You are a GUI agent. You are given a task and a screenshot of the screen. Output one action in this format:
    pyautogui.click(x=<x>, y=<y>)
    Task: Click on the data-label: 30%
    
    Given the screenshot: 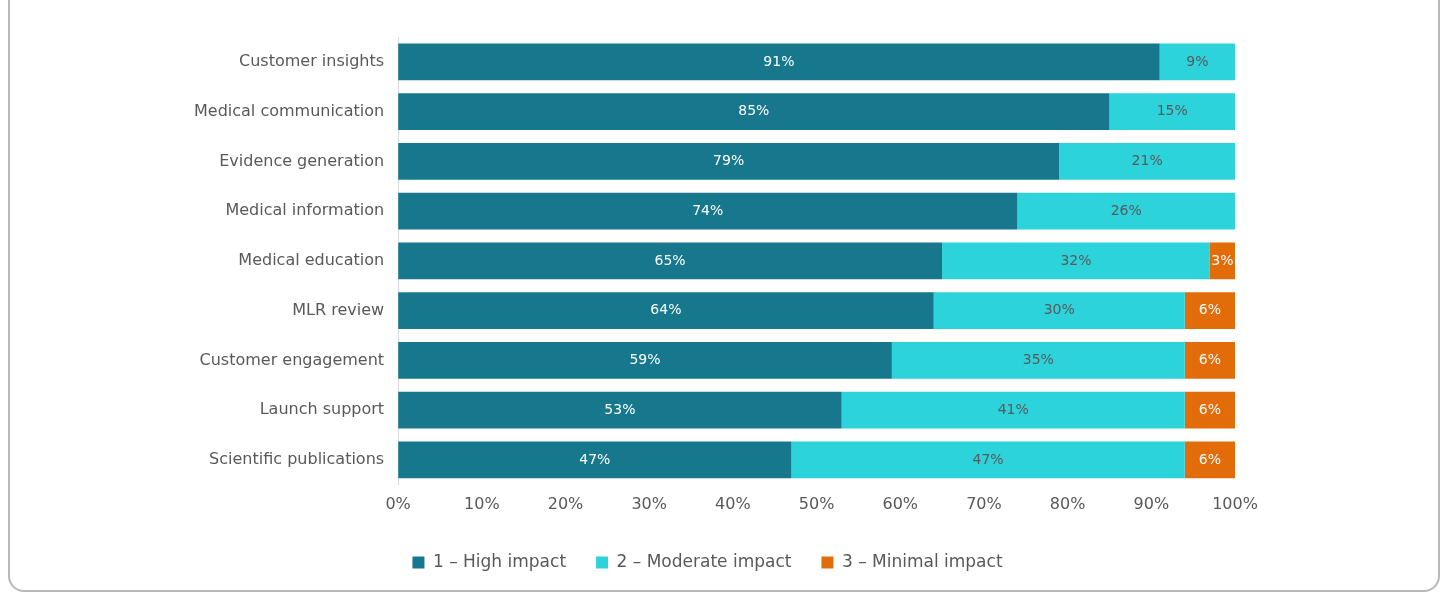 What is the action you would take?
    pyautogui.click(x=1059, y=309)
    